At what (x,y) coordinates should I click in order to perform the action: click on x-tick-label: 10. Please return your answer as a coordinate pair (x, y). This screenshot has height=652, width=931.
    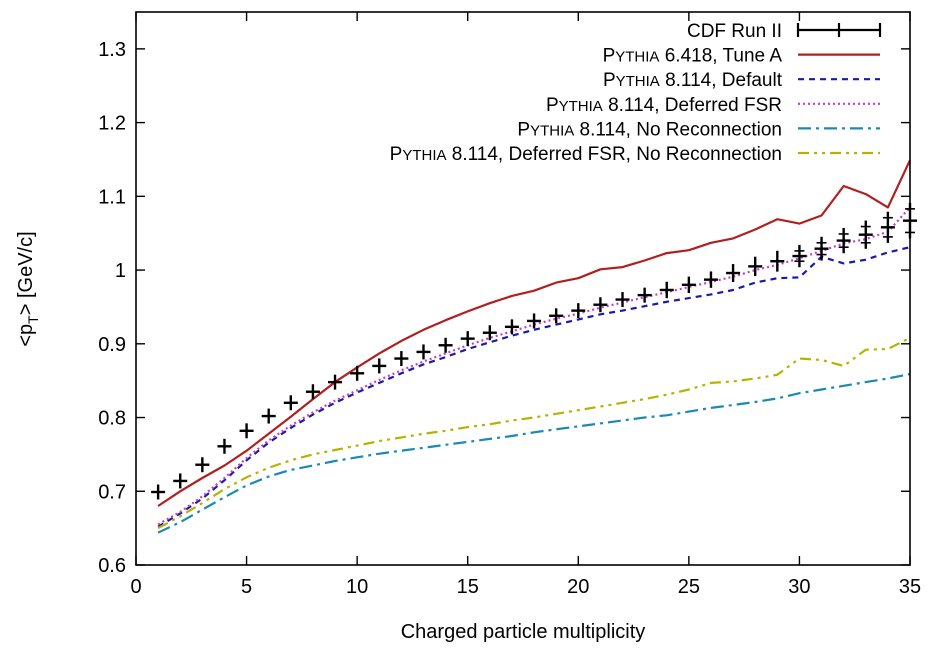
    Looking at the image, I should click on (357, 587).